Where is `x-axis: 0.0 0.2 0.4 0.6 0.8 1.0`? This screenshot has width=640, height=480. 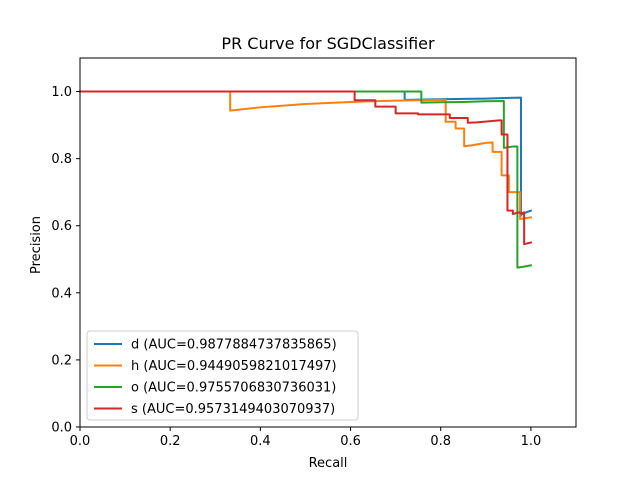 x-axis: 0.0 0.2 0.4 0.6 0.8 1.0 is located at coordinates (306, 438).